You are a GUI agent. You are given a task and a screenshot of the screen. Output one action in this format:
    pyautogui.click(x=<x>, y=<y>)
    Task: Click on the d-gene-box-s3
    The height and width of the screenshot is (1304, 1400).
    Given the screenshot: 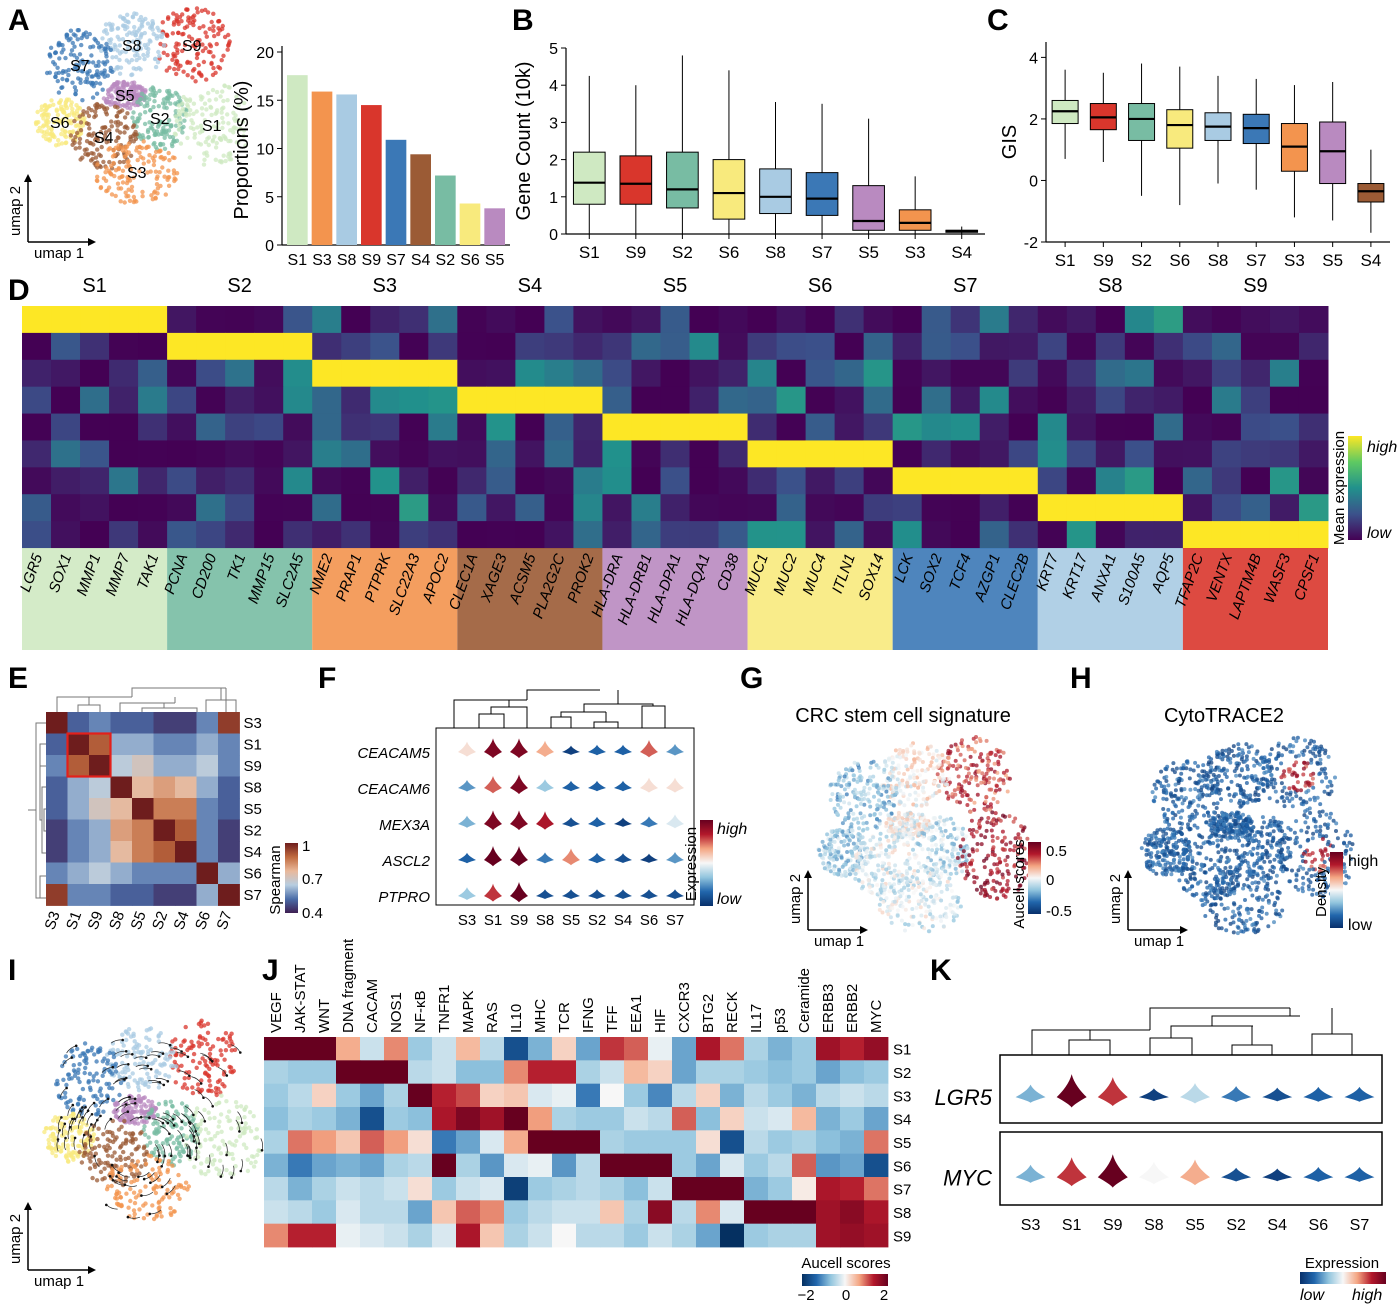 What is the action you would take?
    pyautogui.click(x=385, y=599)
    